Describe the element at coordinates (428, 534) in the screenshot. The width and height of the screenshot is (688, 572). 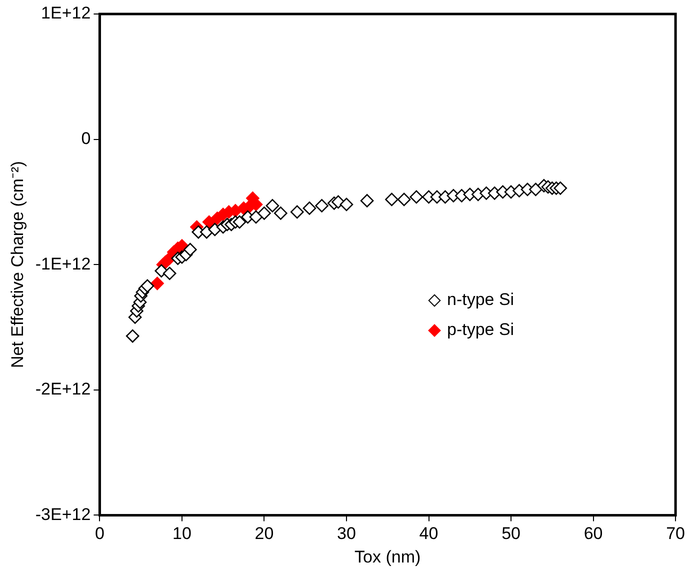
I see `x-tick-label: 40` at that location.